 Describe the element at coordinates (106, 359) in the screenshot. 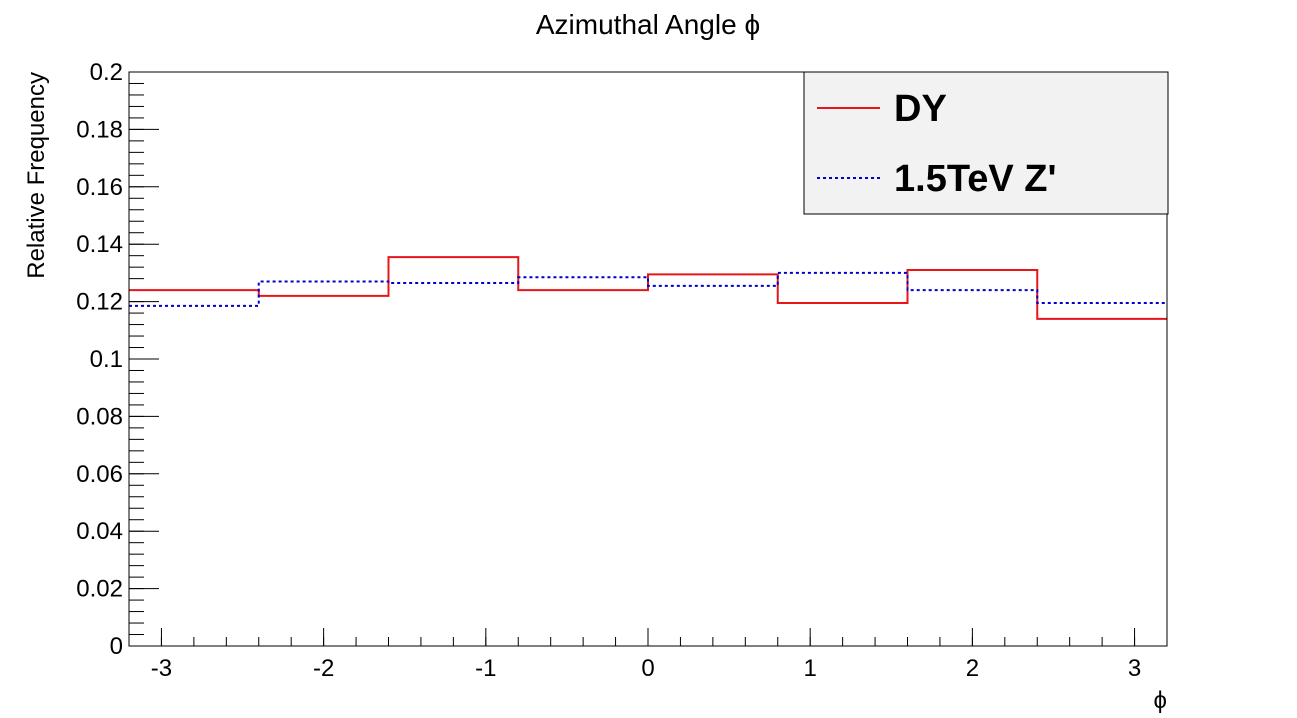

I see `y-tick-label: 0.1` at that location.